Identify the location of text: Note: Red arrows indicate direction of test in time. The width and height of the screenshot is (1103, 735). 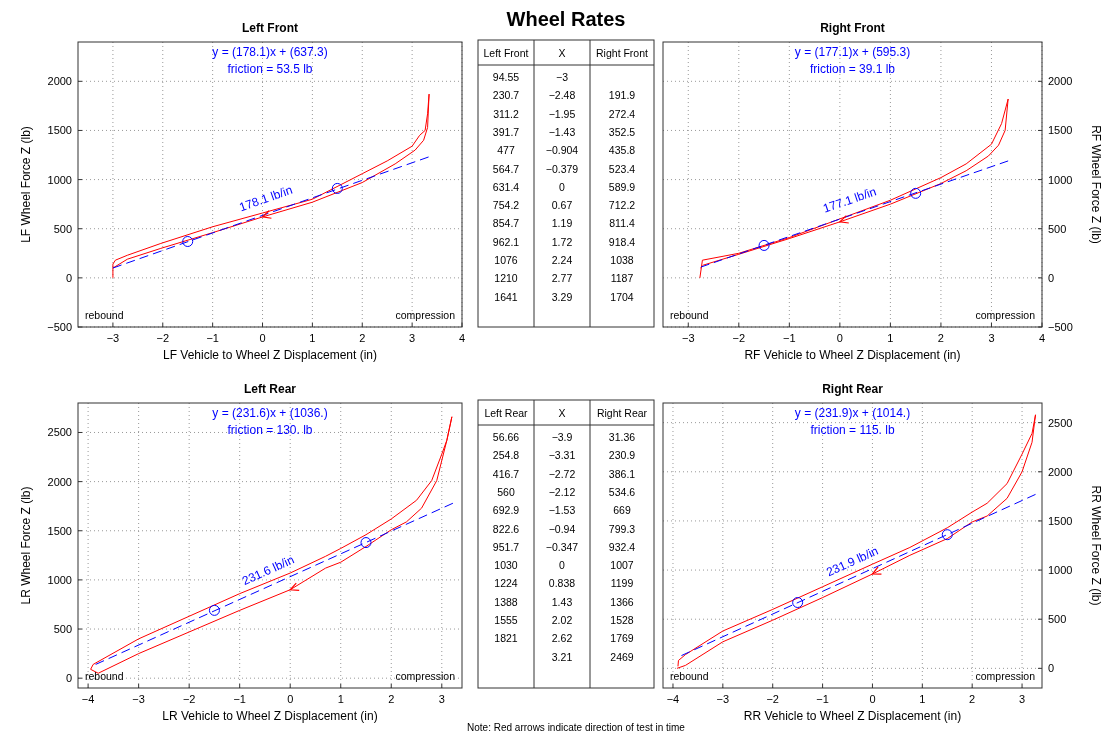
(576, 727).